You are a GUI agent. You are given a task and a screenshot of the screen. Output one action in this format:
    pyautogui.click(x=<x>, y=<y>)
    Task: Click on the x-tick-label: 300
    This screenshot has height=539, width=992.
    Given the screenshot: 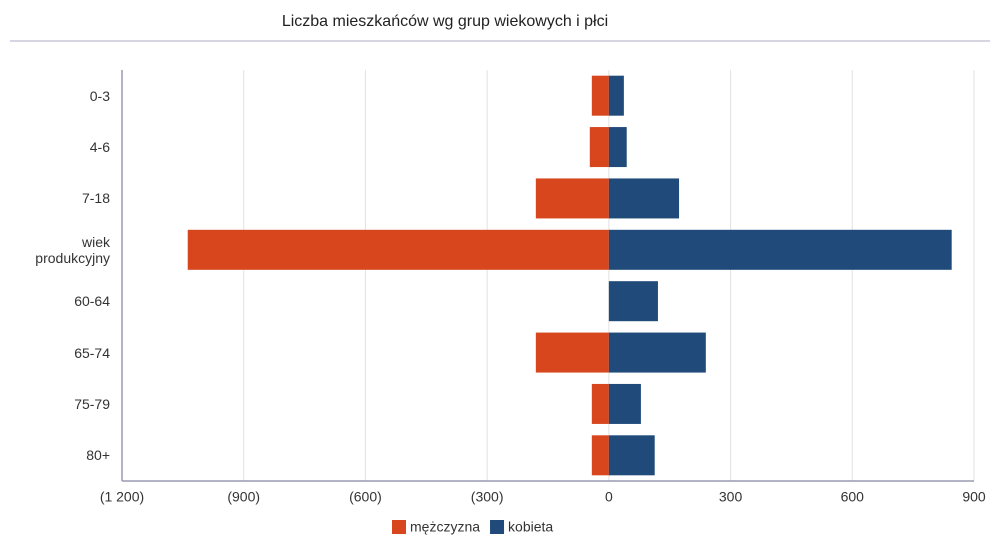 What is the action you would take?
    pyautogui.click(x=731, y=497)
    